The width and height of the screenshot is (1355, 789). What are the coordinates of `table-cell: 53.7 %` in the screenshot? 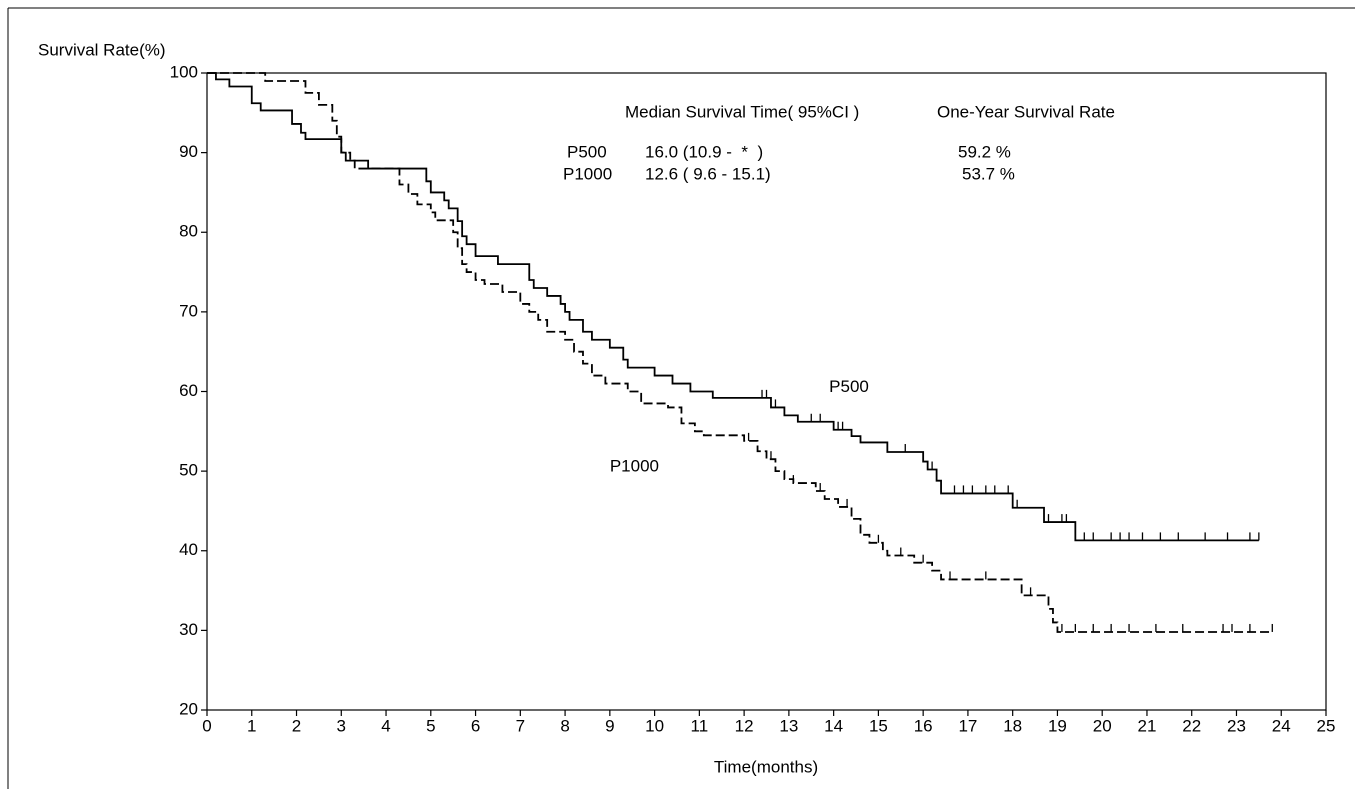 It's located at (988, 173).